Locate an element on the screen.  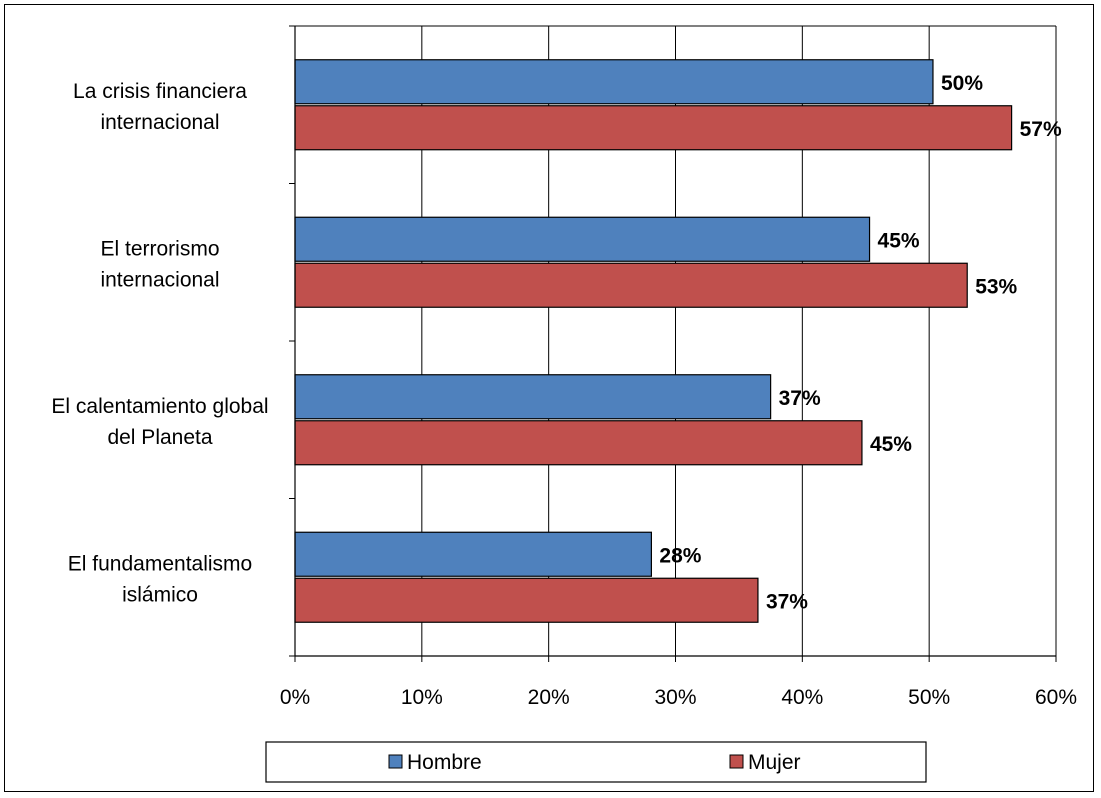
data-label: 28% is located at coordinates (680, 555).